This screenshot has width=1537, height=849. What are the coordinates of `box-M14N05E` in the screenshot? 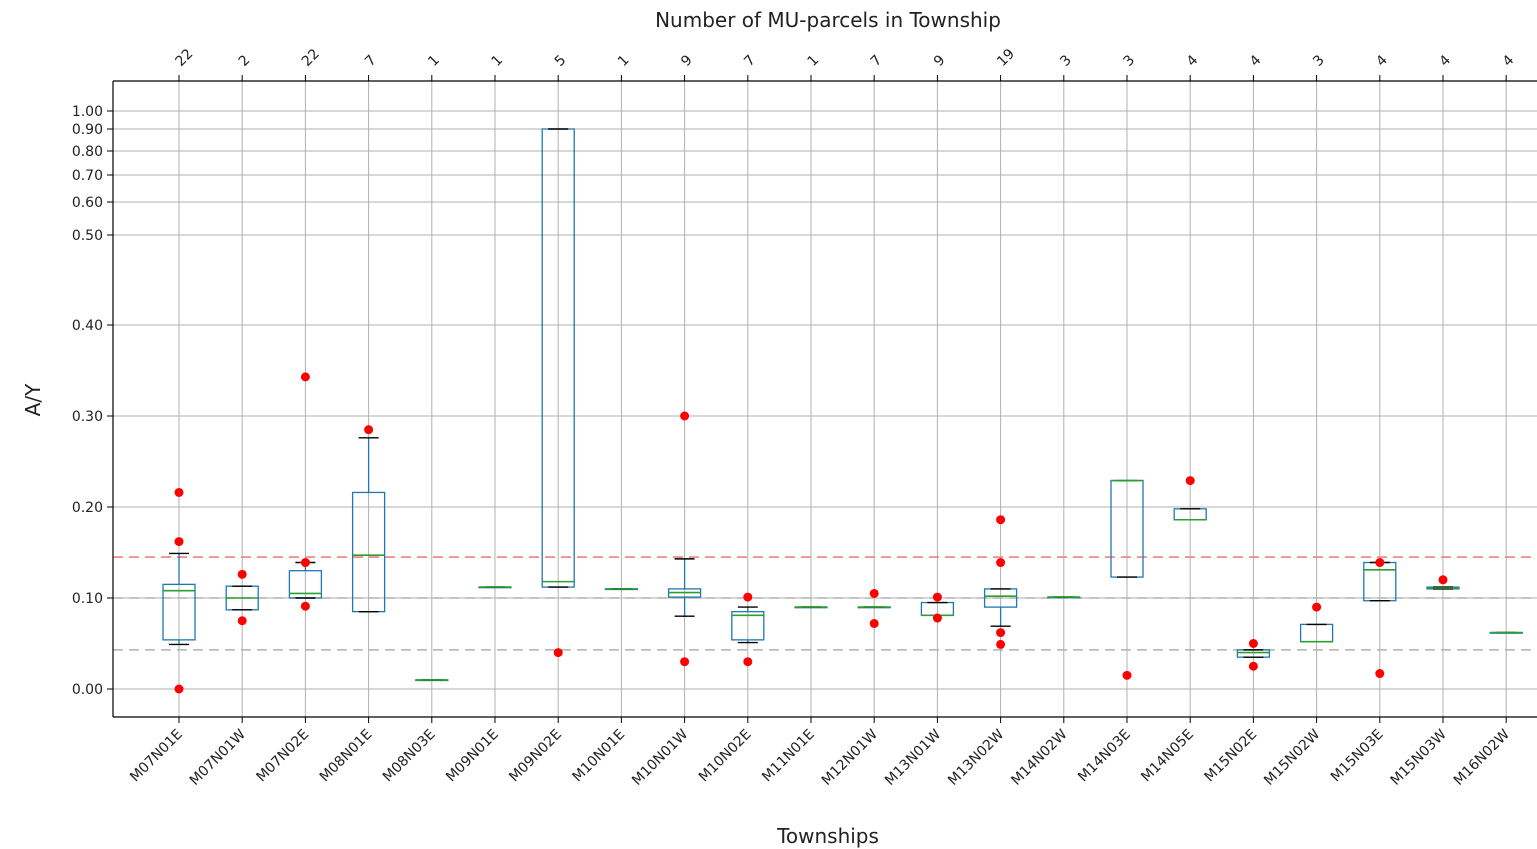 It's located at (1190, 514).